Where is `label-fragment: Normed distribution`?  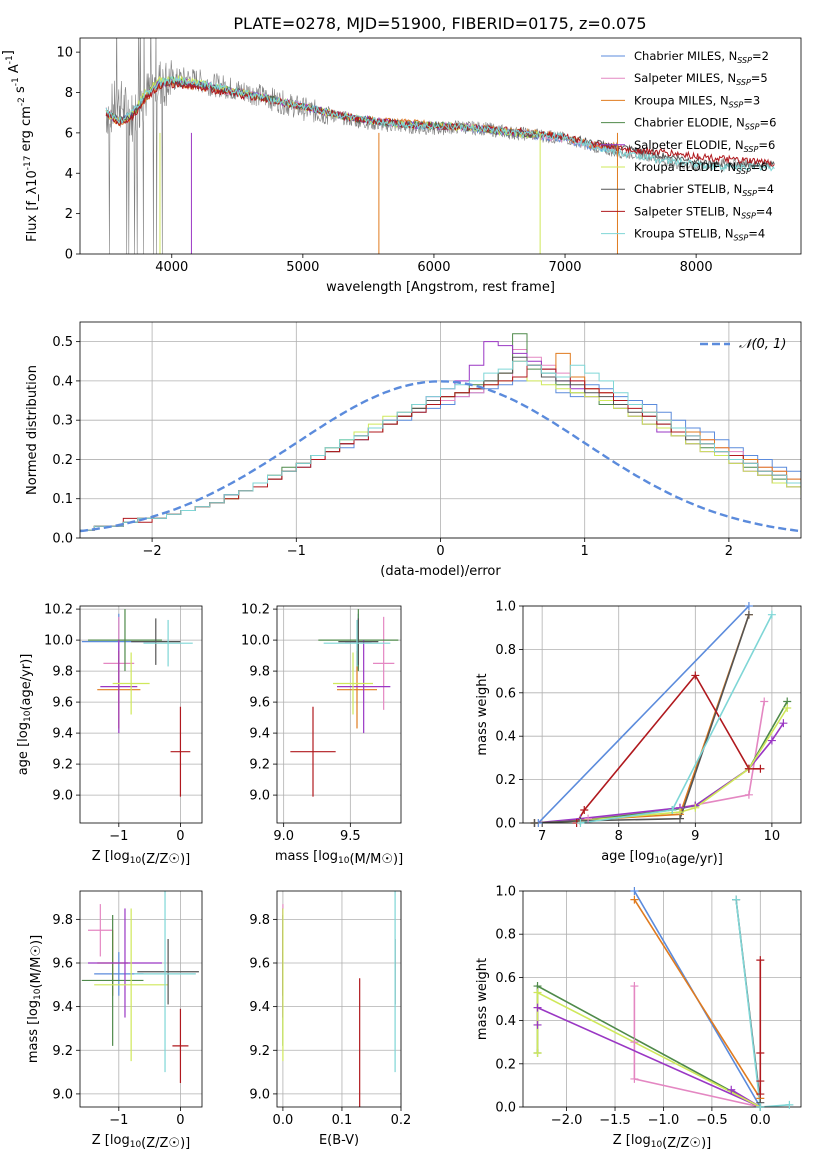 label-fragment: Normed distribution is located at coordinates (32, 430).